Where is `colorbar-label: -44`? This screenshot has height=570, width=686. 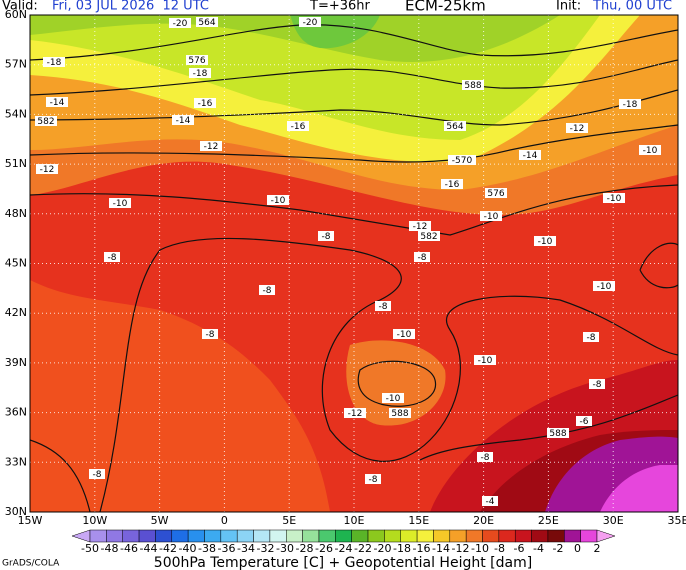 colorbar-label: -44 is located at coordinates (149, 548).